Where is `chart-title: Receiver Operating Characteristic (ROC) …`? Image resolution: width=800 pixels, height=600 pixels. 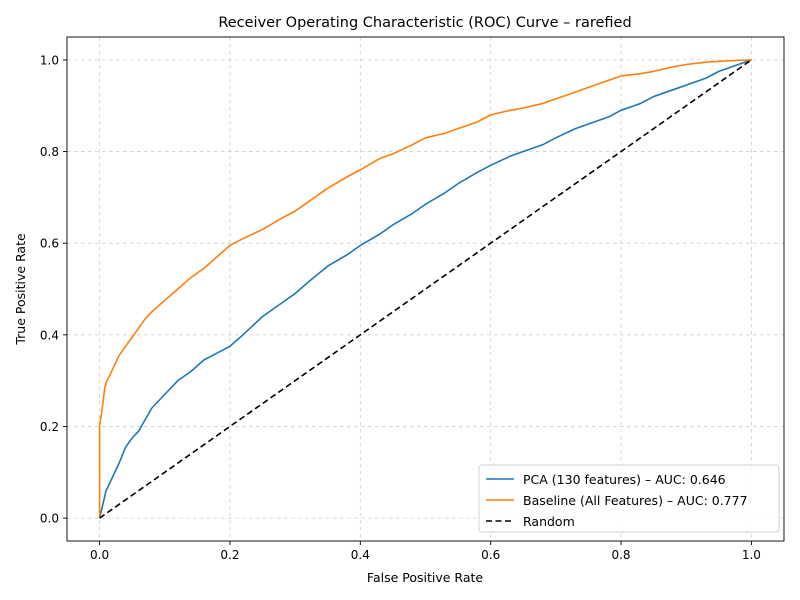 chart-title: Receiver Operating Characteristic (ROC) … is located at coordinates (424, 23).